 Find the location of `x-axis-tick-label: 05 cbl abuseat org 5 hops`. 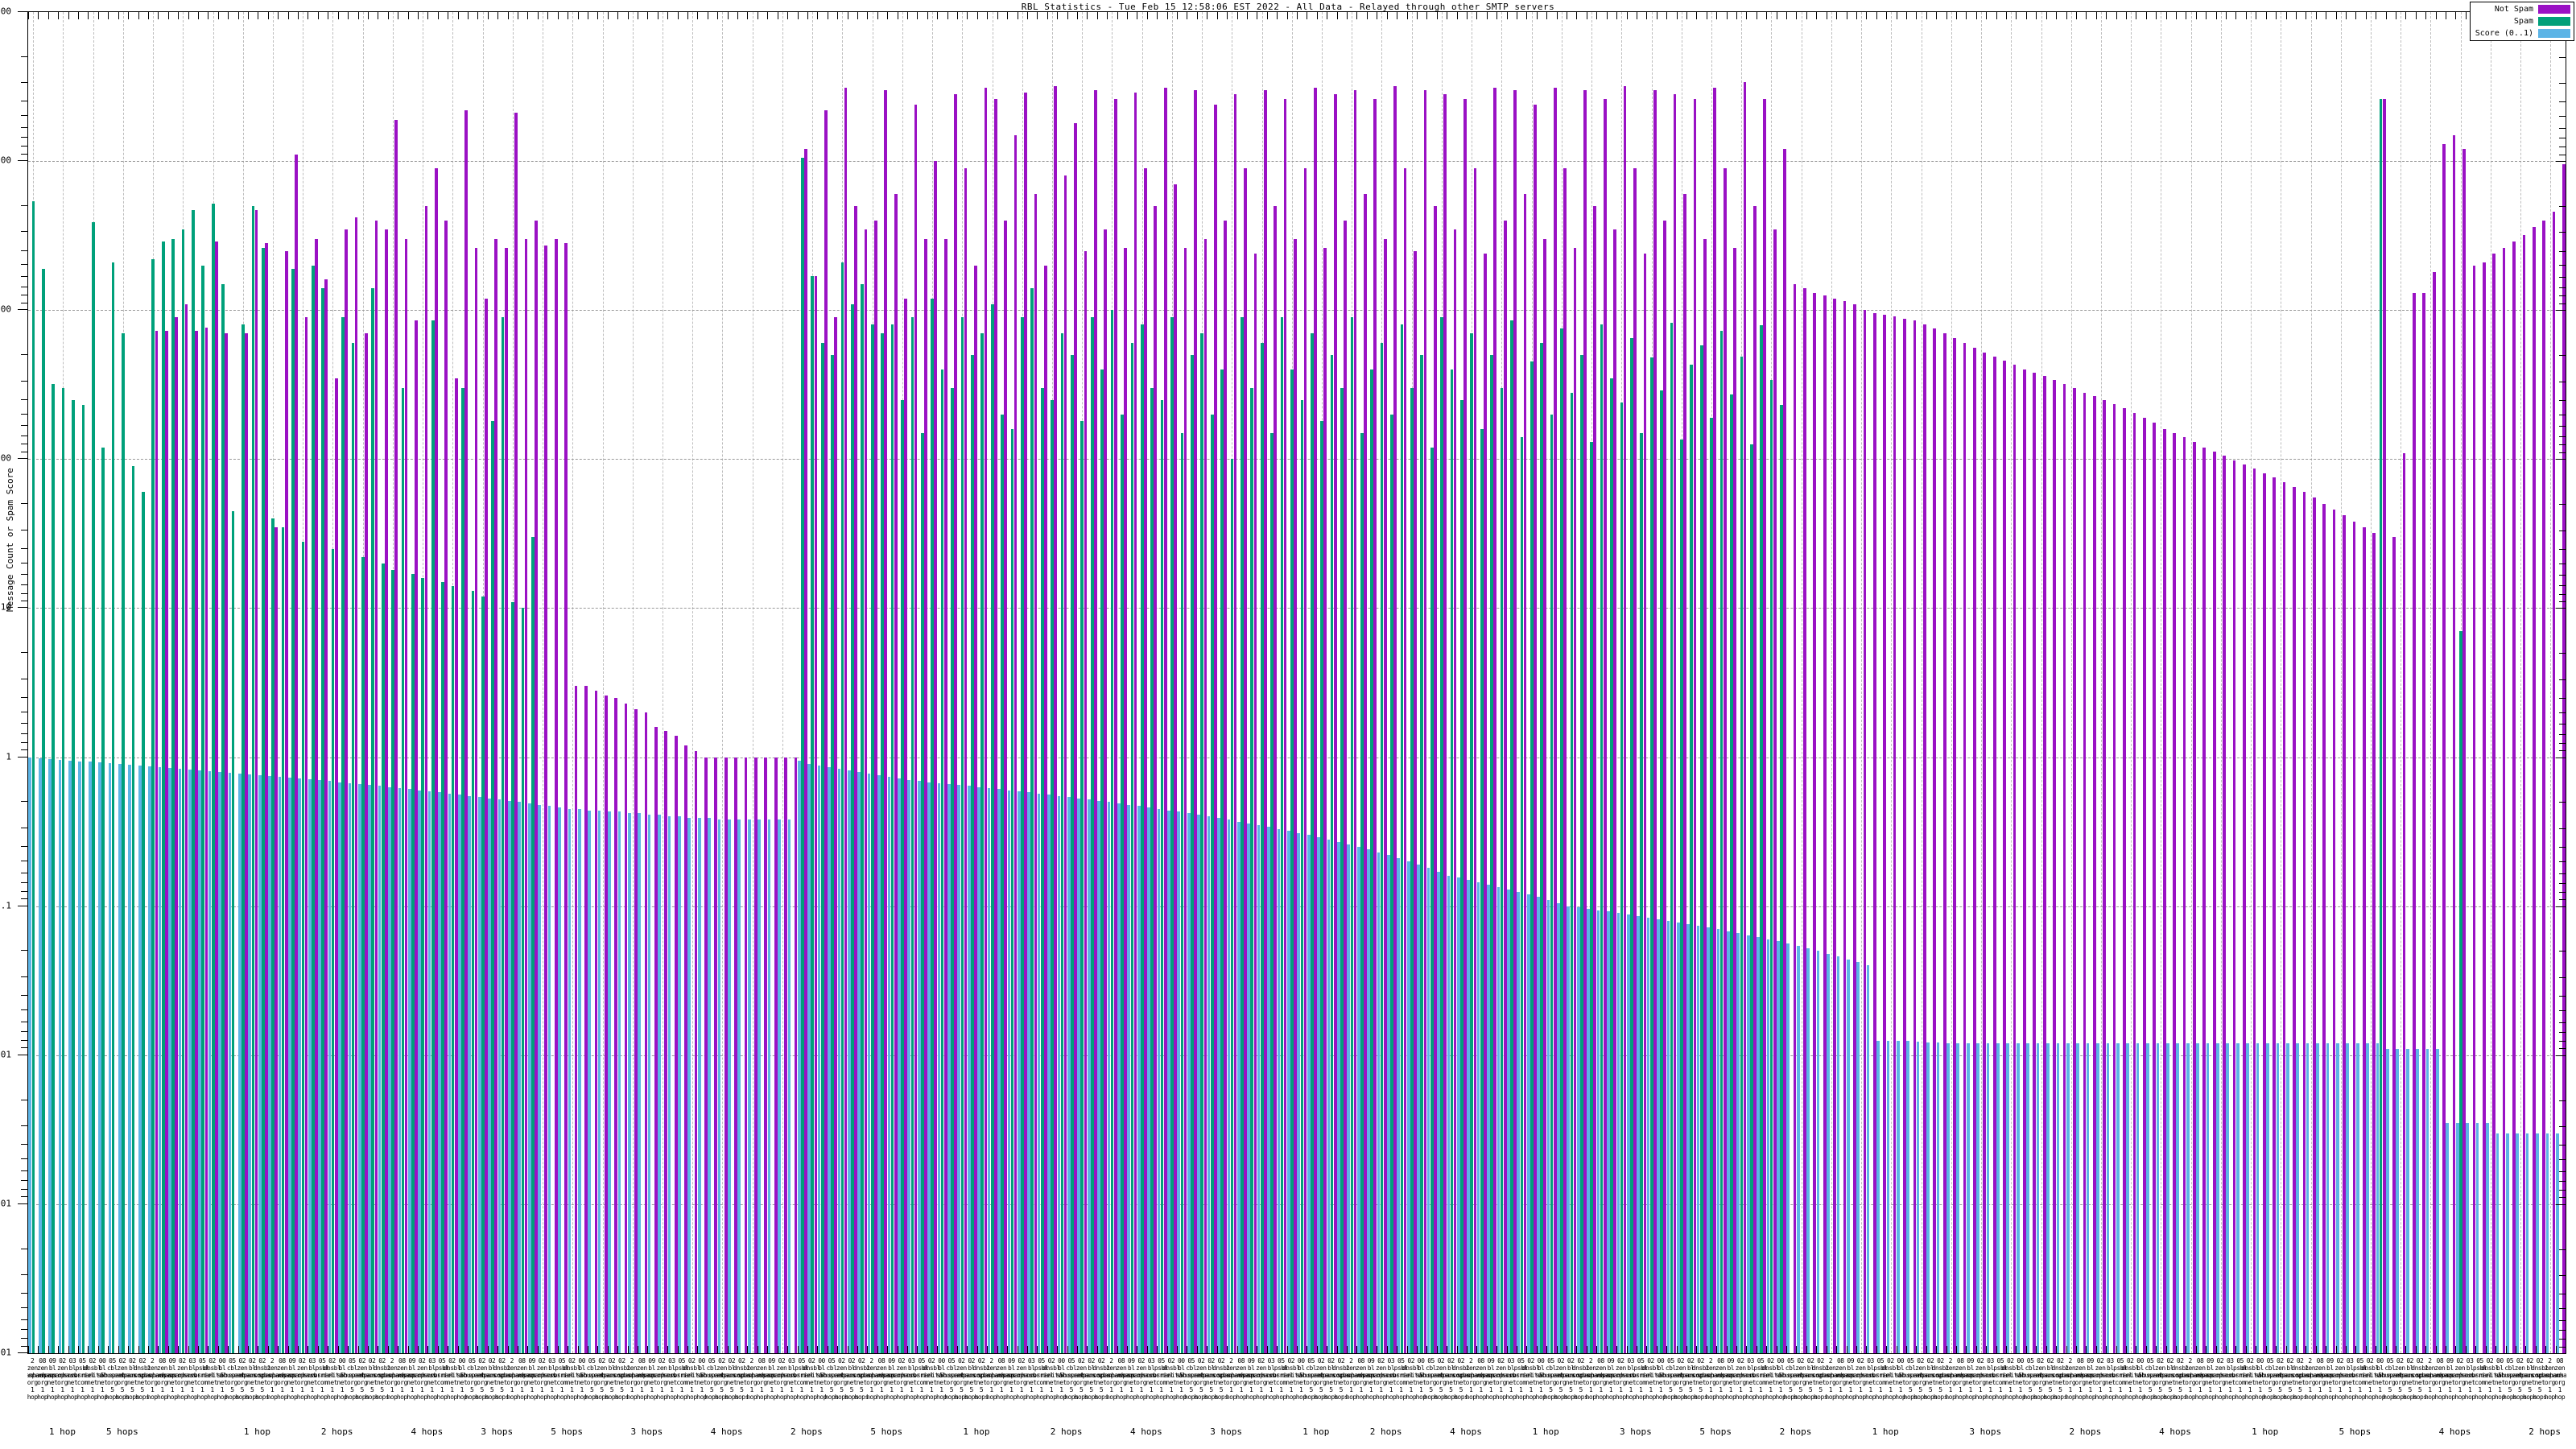

x-axis-tick-label: 05 cbl abuseat org 5 hops is located at coordinates (592, 1379).